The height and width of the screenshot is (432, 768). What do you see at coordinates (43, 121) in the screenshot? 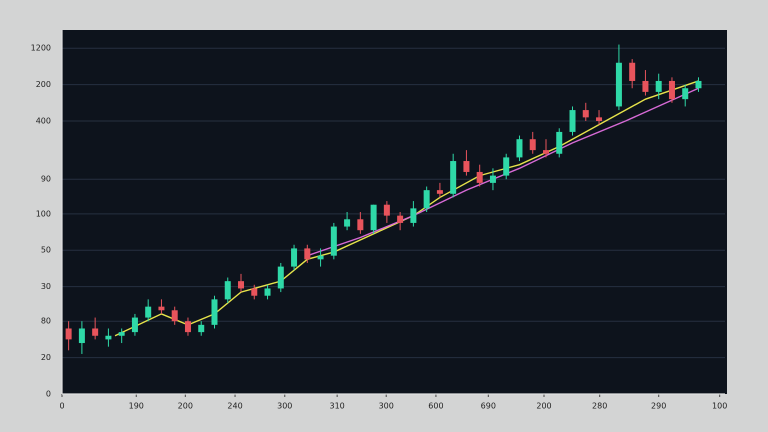
I see `y-tick-label: 400` at bounding box center [43, 121].